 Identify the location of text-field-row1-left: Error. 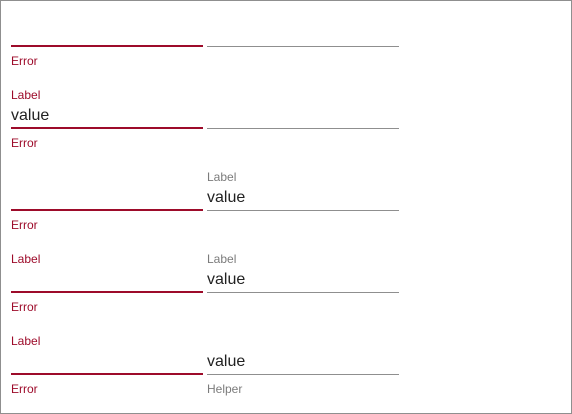
(107, 37).